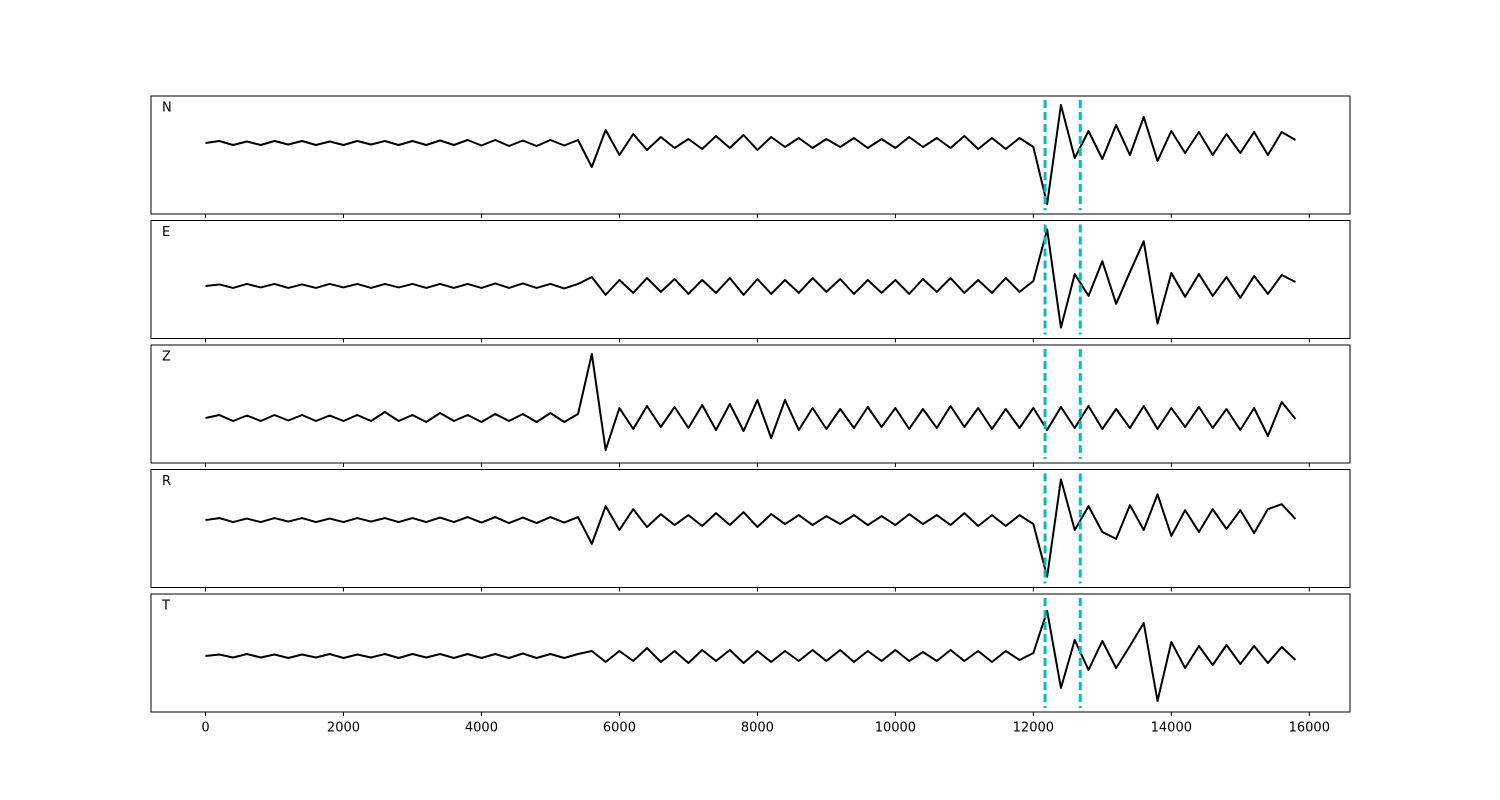  I want to click on x-tick-label: 0, so click(205, 728).